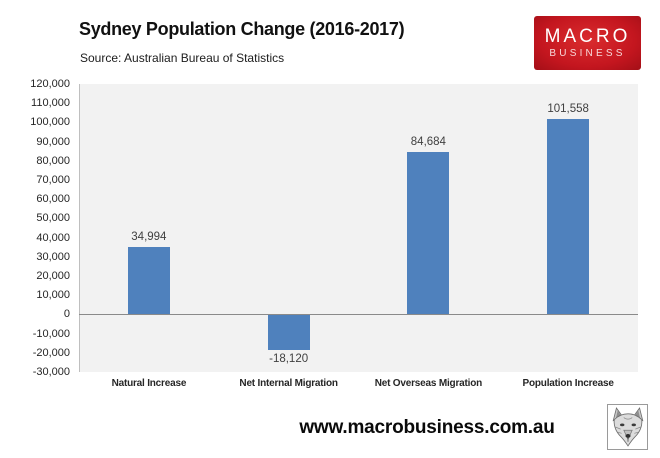 The width and height of the screenshot is (660, 458). Describe the element at coordinates (358, 314) in the screenshot. I see `zero-axis-line` at that location.